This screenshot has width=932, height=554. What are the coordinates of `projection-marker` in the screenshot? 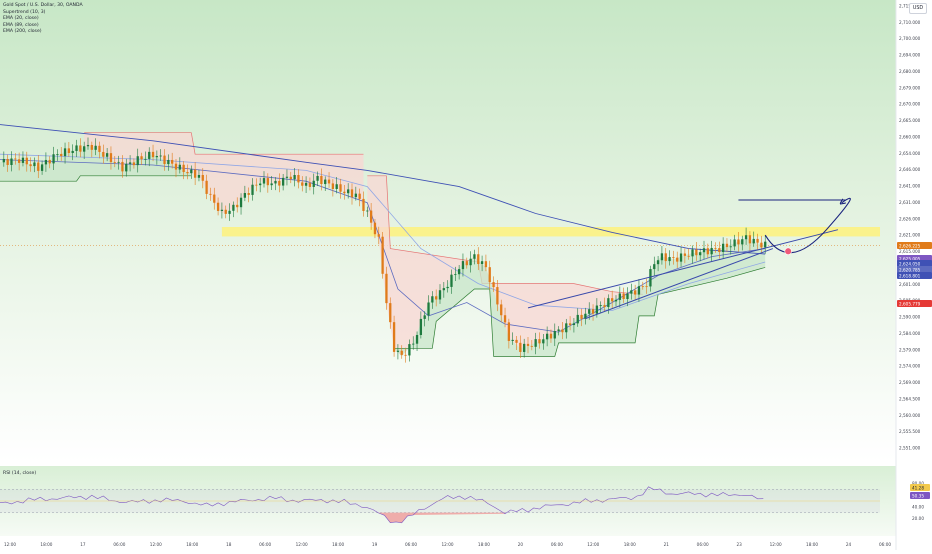 It's located at (788, 251).